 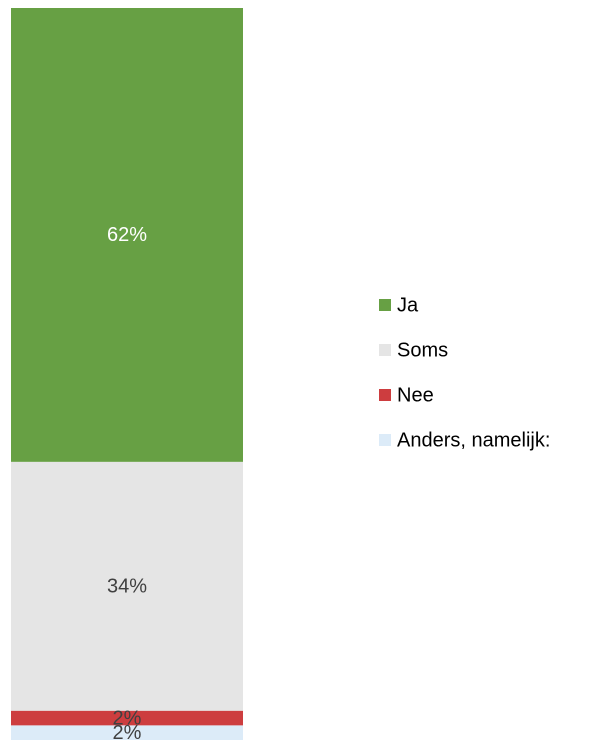 I want to click on data-label: 34%, so click(x=127, y=587).